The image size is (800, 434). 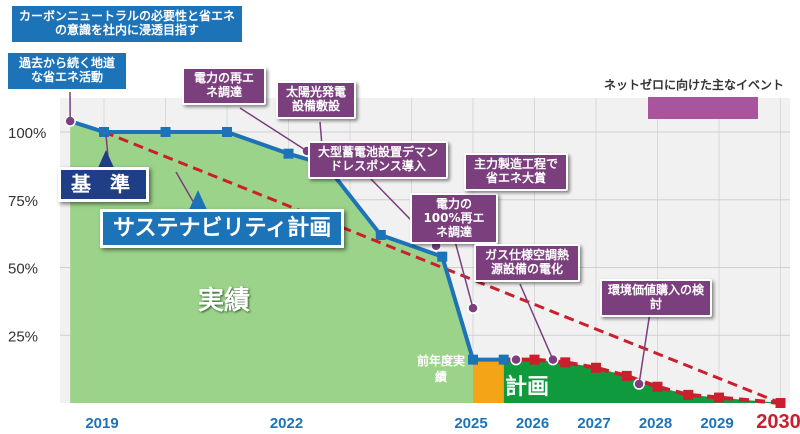 What do you see at coordinates (703, 108) in the screenshot?
I see `legend-swatch` at bounding box center [703, 108].